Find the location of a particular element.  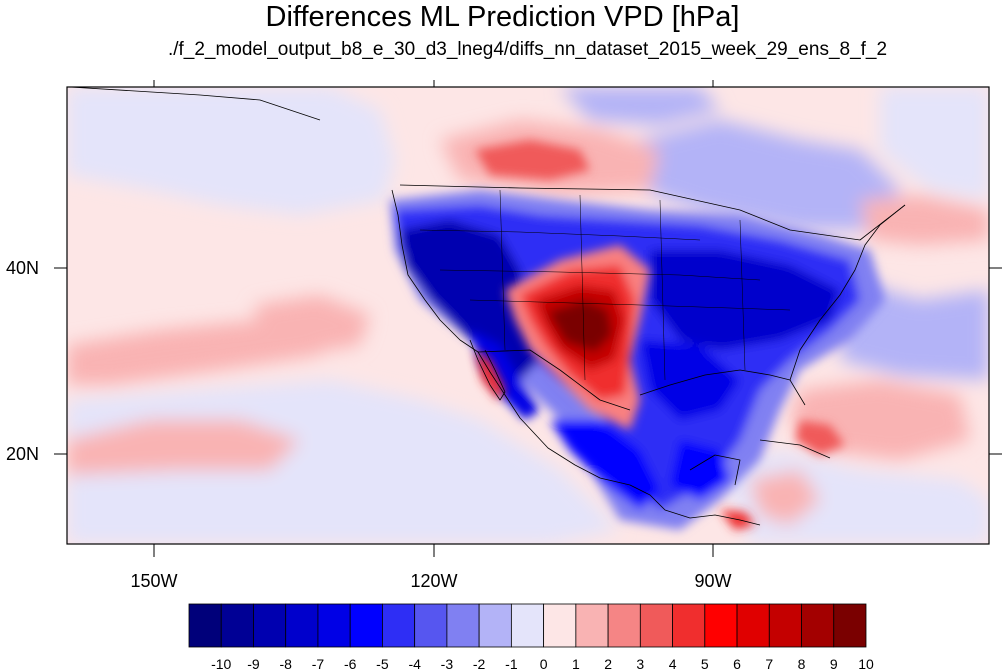

mexico-blue is located at coordinates (605, 465).